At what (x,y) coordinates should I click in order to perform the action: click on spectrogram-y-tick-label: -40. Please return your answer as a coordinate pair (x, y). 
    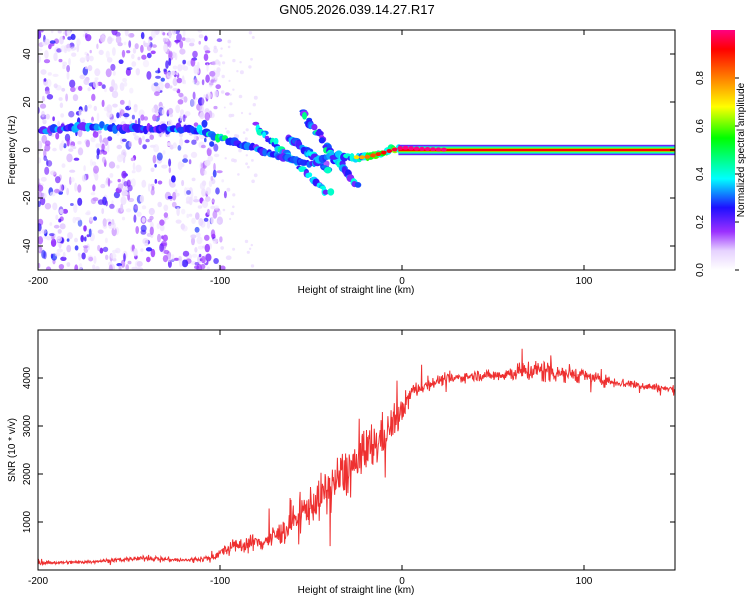
    Looking at the image, I should click on (27, 245).